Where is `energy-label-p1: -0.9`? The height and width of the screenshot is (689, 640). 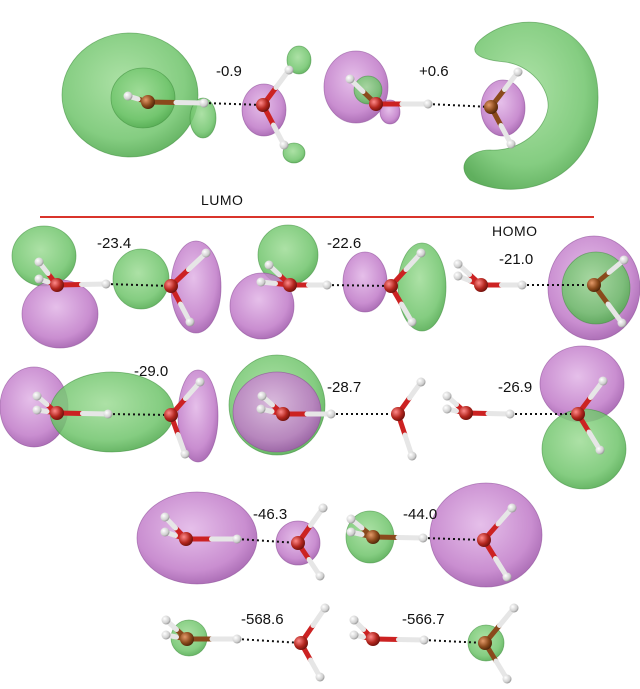
energy-label-p1: -0.9 is located at coordinates (229, 71).